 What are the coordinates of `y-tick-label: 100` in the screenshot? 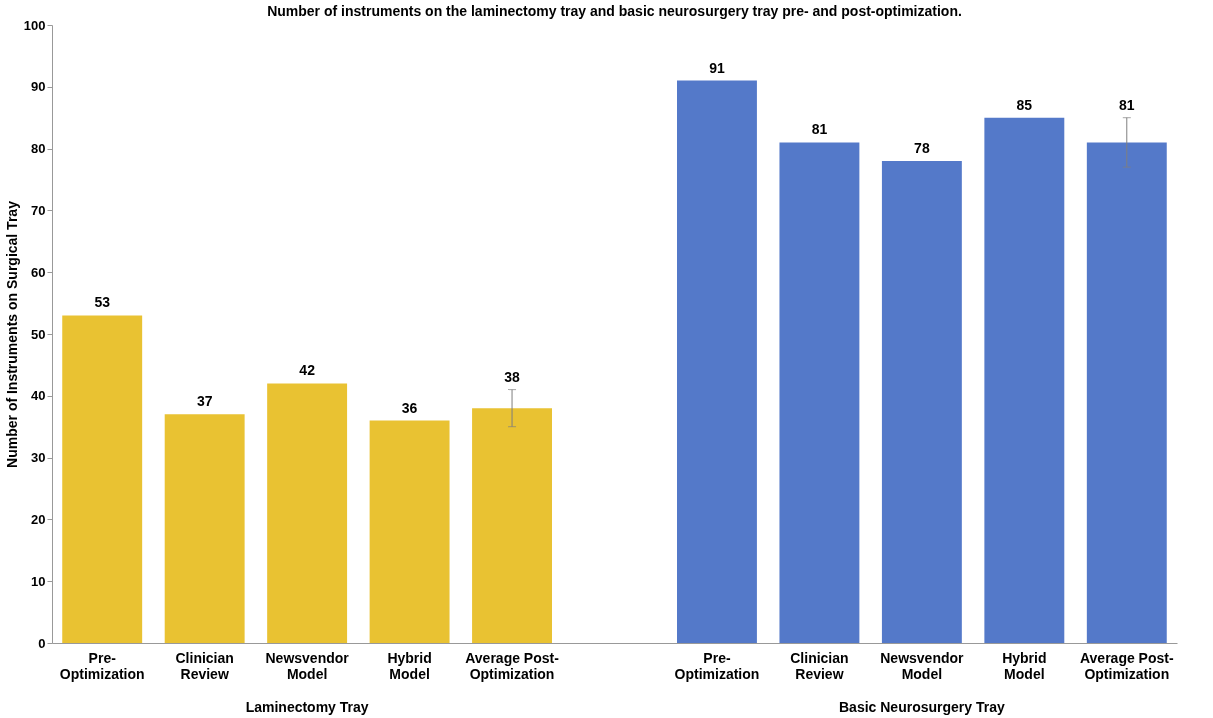 It's located at (34, 25).